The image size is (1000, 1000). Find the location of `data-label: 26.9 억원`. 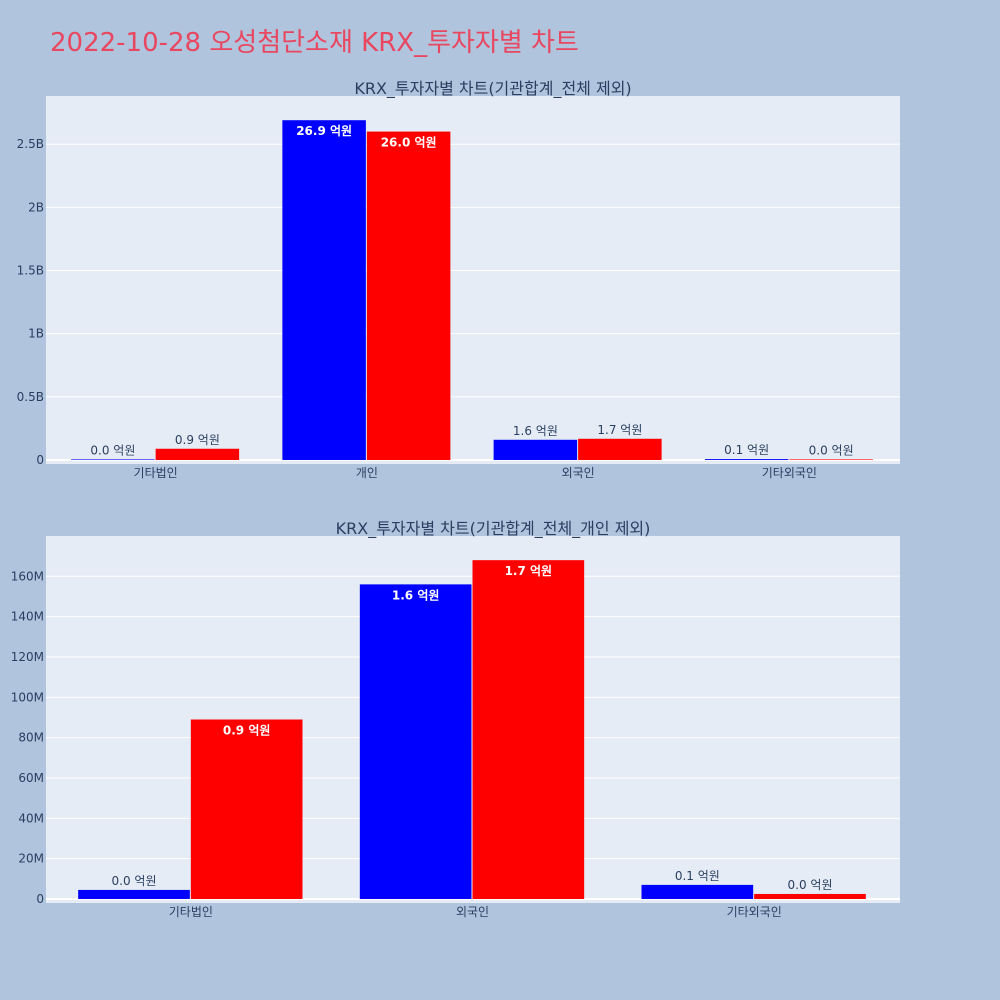

data-label: 26.9 억원 is located at coordinates (324, 131).